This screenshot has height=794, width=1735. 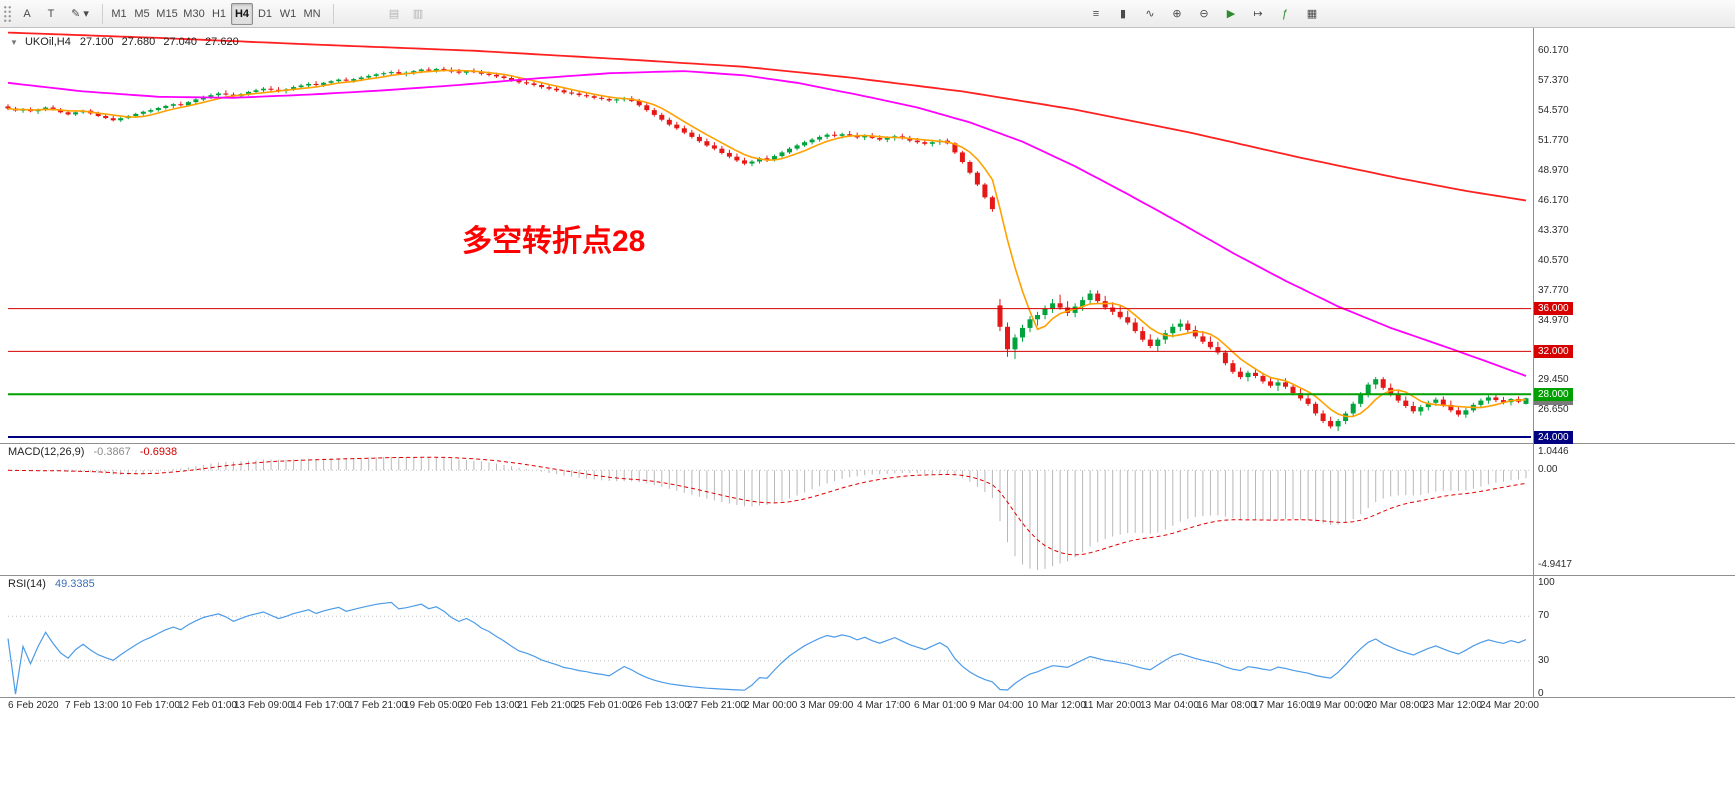 What do you see at coordinates (207, 705) in the screenshot?
I see `time-axis-label: 12 Feb 01:00` at bounding box center [207, 705].